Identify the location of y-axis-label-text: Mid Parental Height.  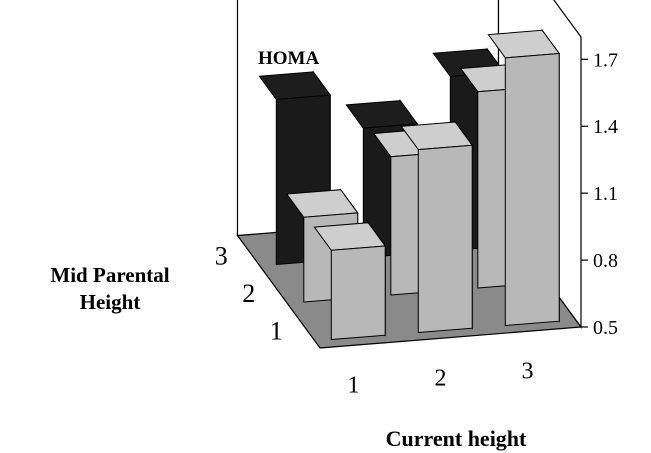
(110, 288).